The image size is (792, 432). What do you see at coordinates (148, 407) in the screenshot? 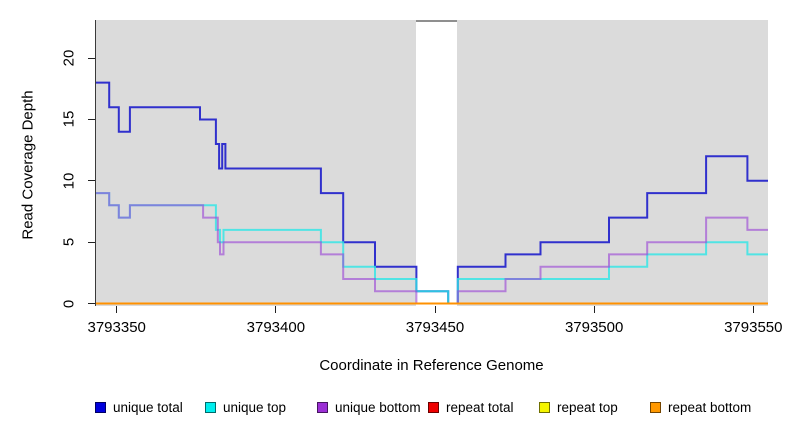
I see `legend-label: unique total` at bounding box center [148, 407].